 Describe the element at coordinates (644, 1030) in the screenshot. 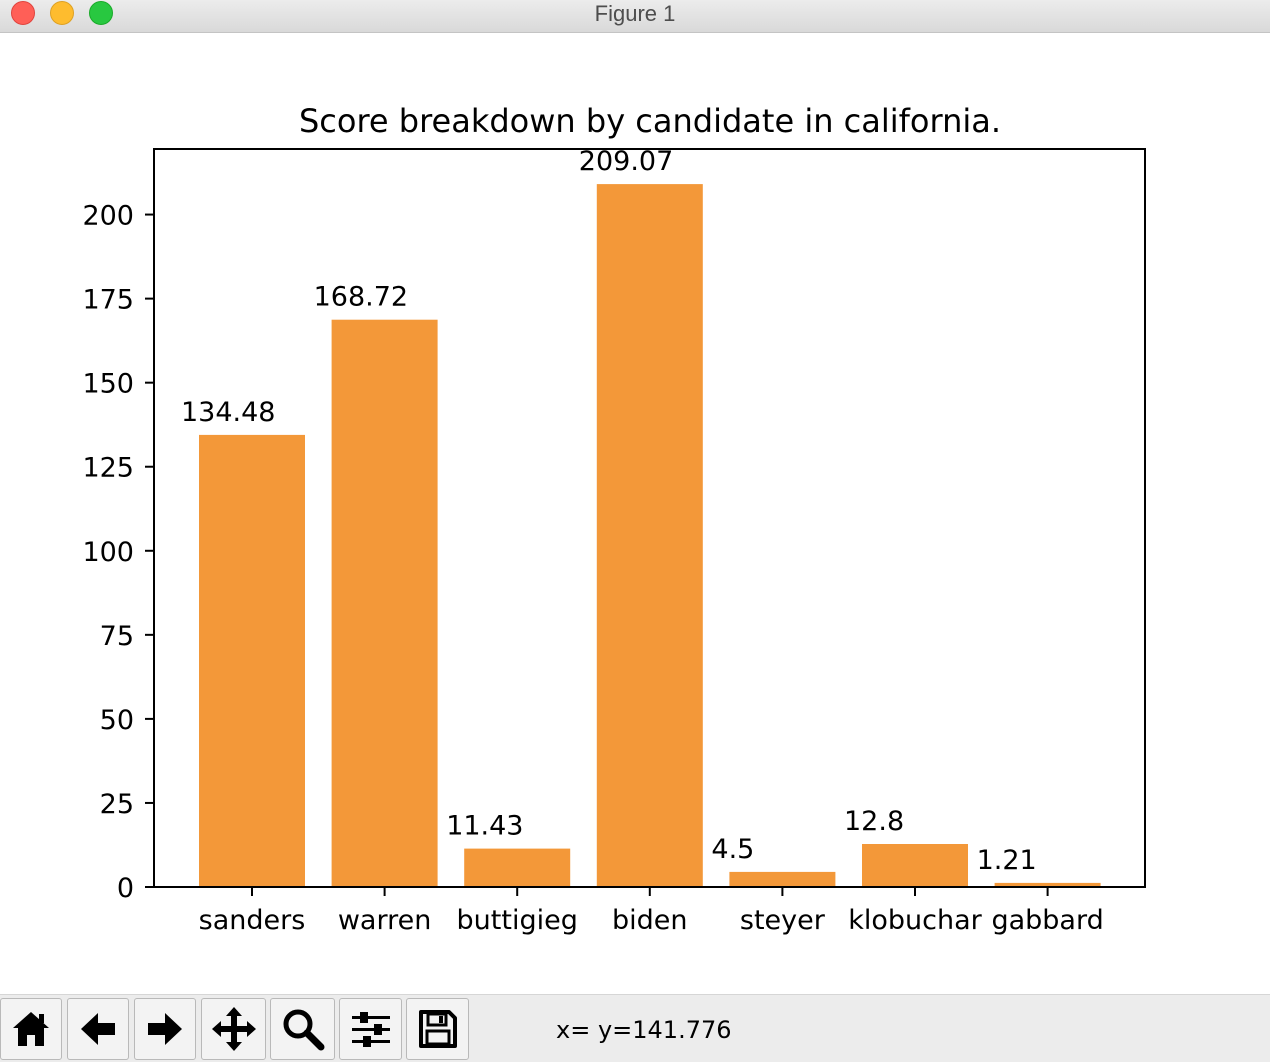

I see `cursor-coordinates: x= y=141.776` at that location.